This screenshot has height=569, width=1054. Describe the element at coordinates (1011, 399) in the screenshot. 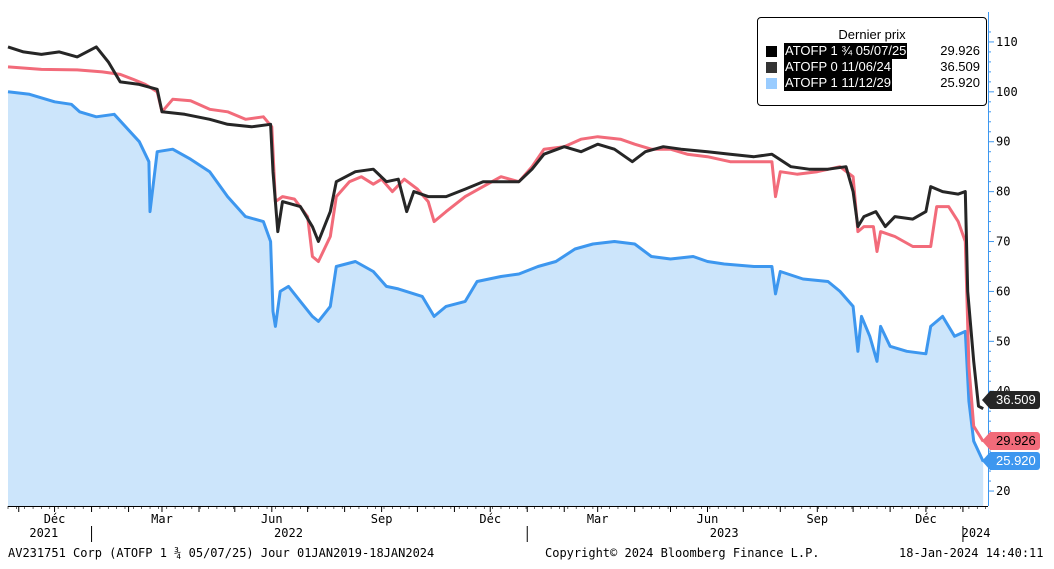

I see `last-price-badge: 36.509` at that location.